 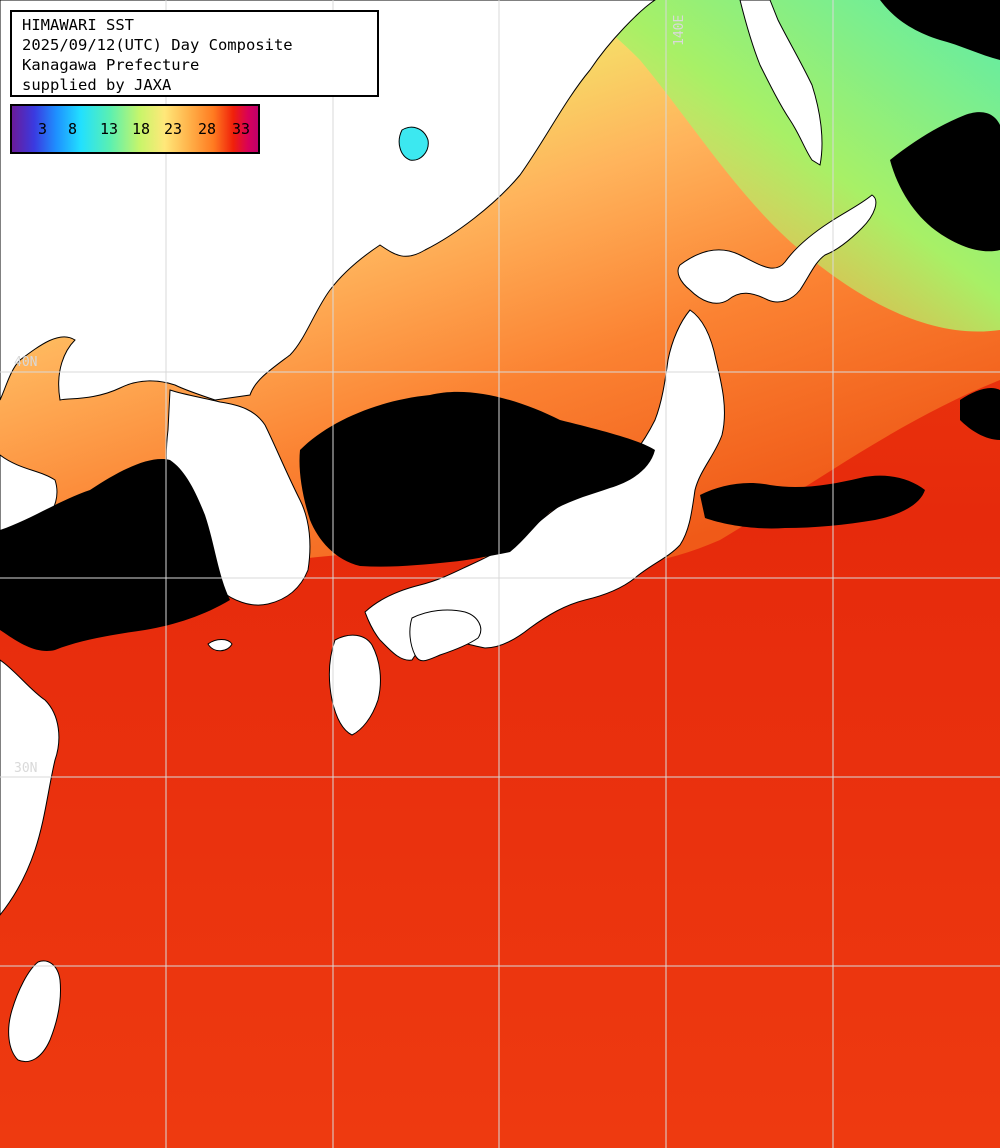 I want to click on cloud-hokkaido-east, so click(x=945, y=182).